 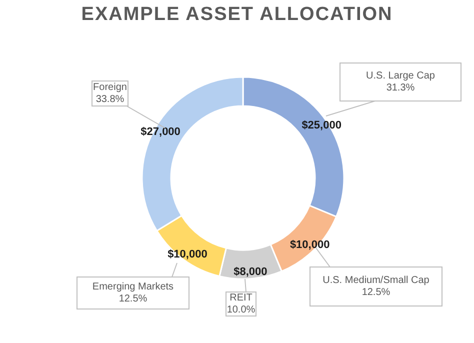 What do you see at coordinates (241, 298) in the screenshot?
I see `slice-label: REIT` at bounding box center [241, 298].